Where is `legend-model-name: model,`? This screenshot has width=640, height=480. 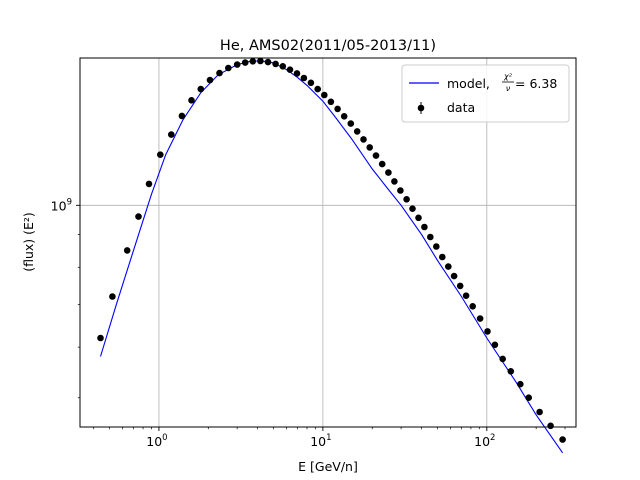
legend-model-name: model, is located at coordinates (468, 83).